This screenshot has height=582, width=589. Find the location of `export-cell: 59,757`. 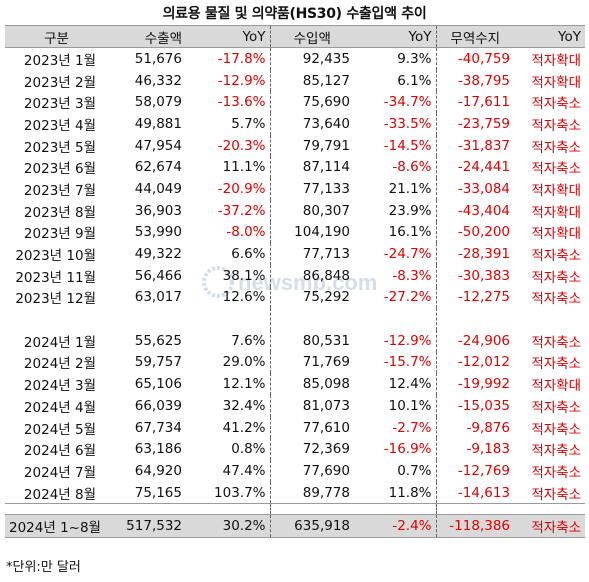

export-cell: 59,757 is located at coordinates (158, 362).